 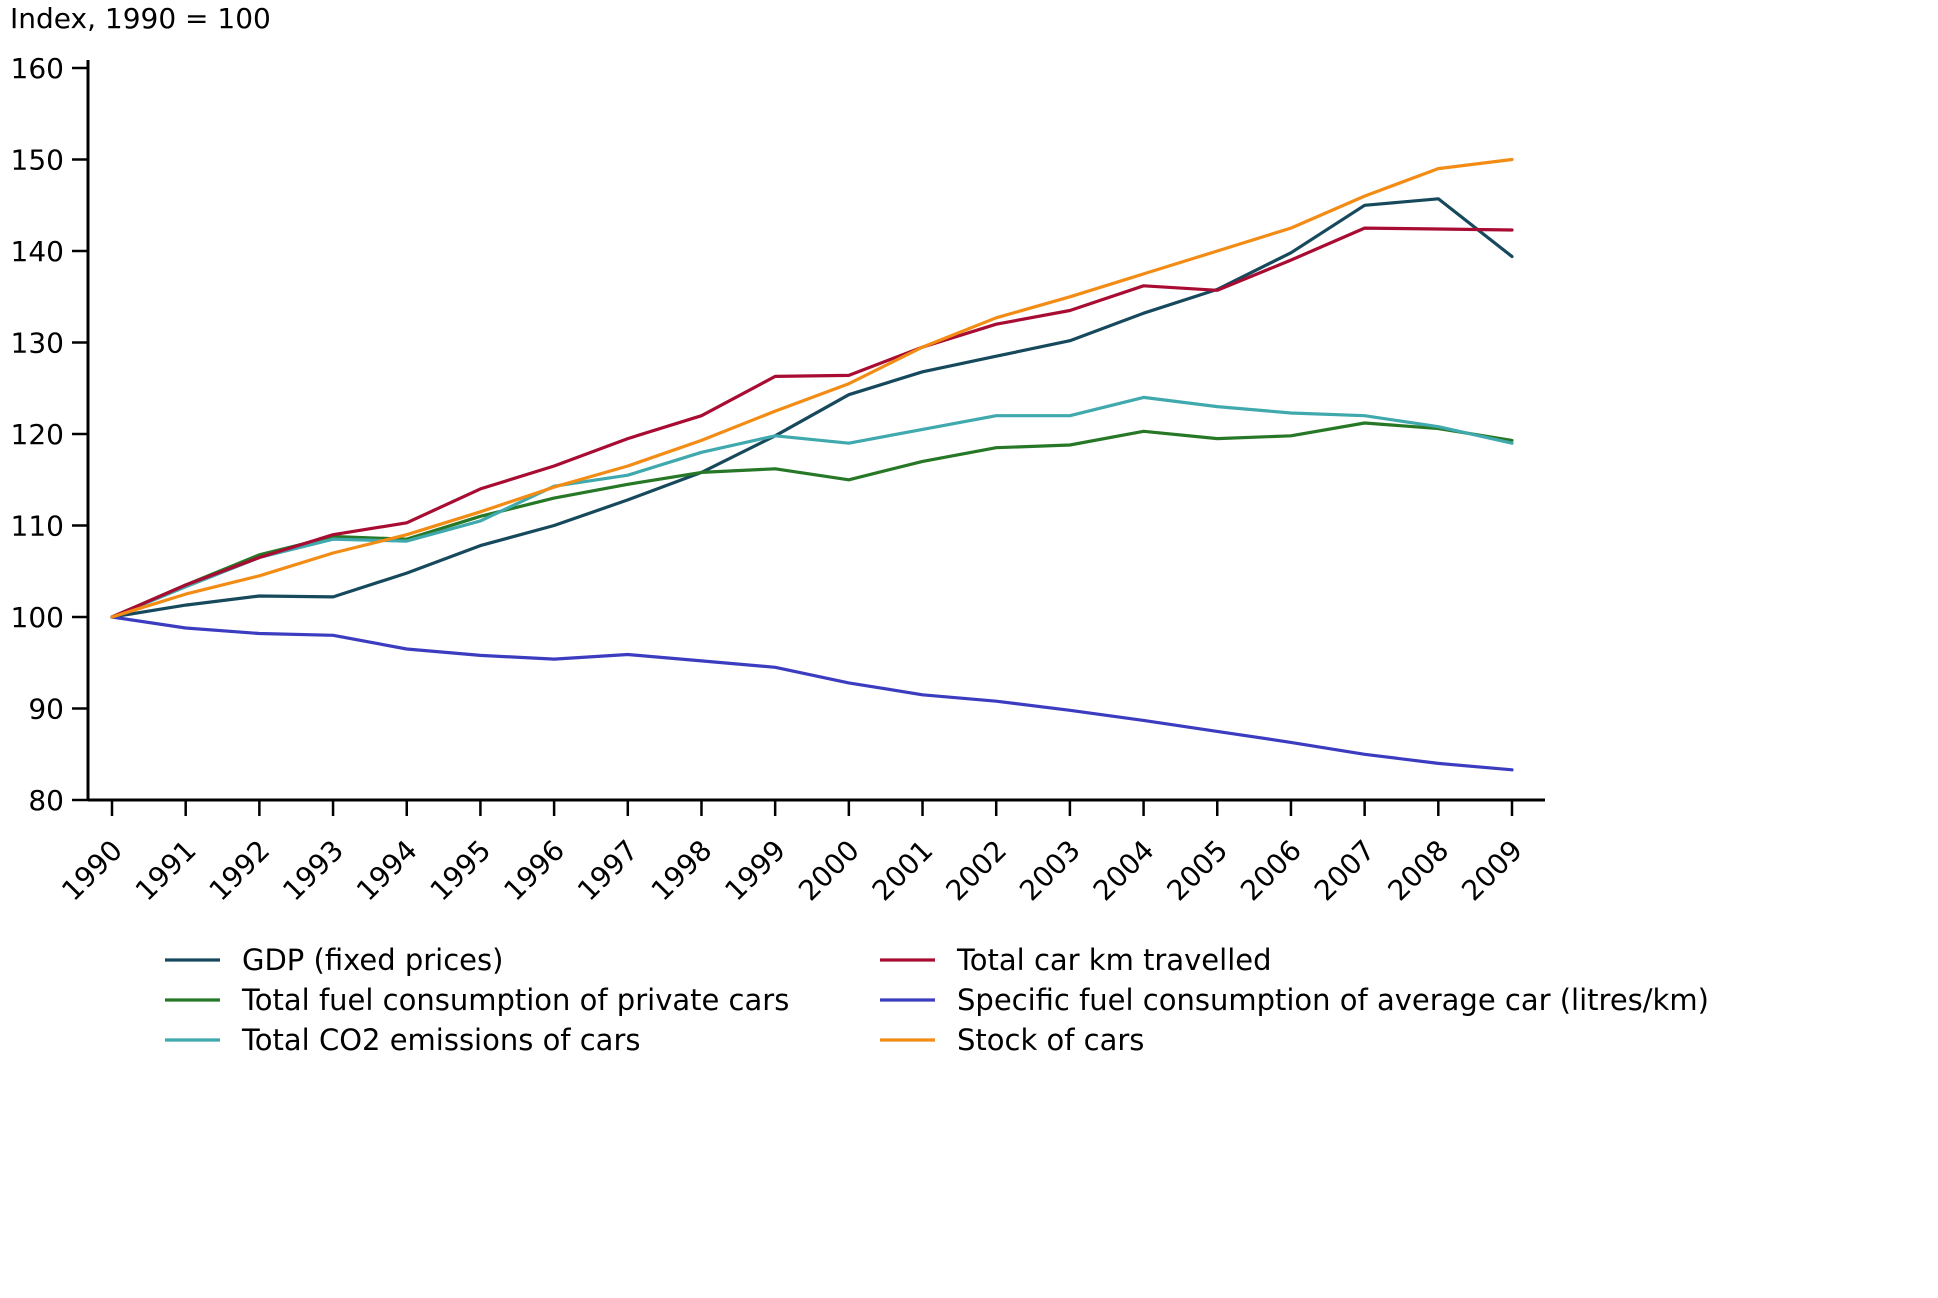 I want to click on x-tick-label: 1999, so click(x=755, y=871).